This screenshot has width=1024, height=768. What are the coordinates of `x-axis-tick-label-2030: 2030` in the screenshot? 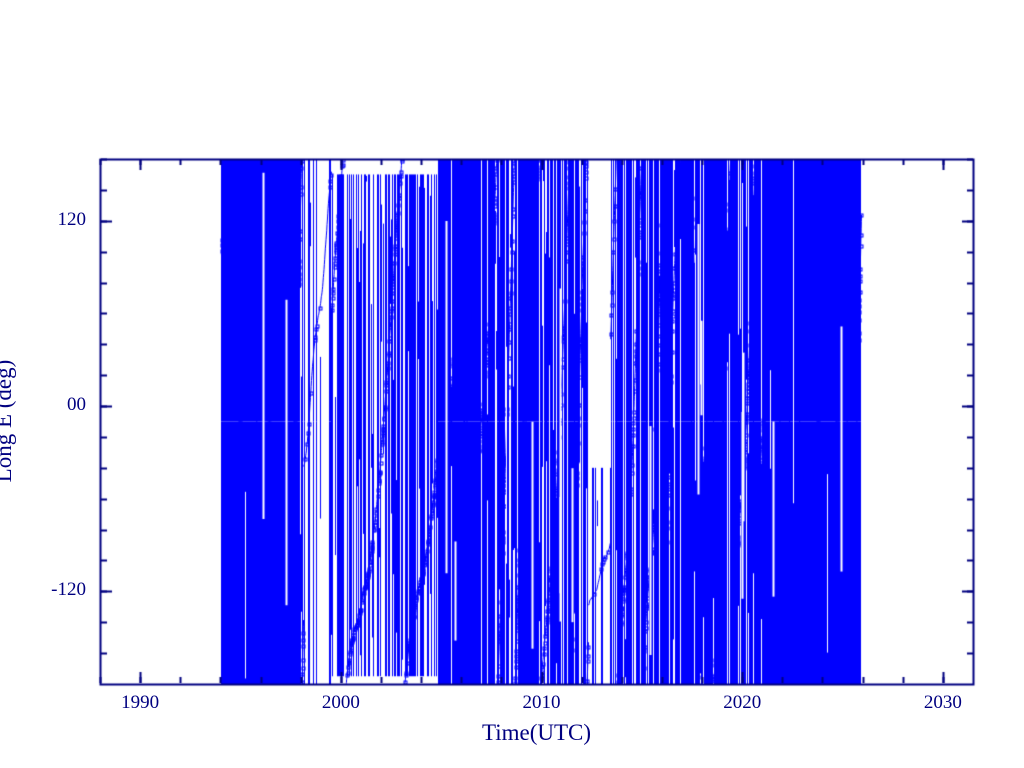 It's located at (942, 702).